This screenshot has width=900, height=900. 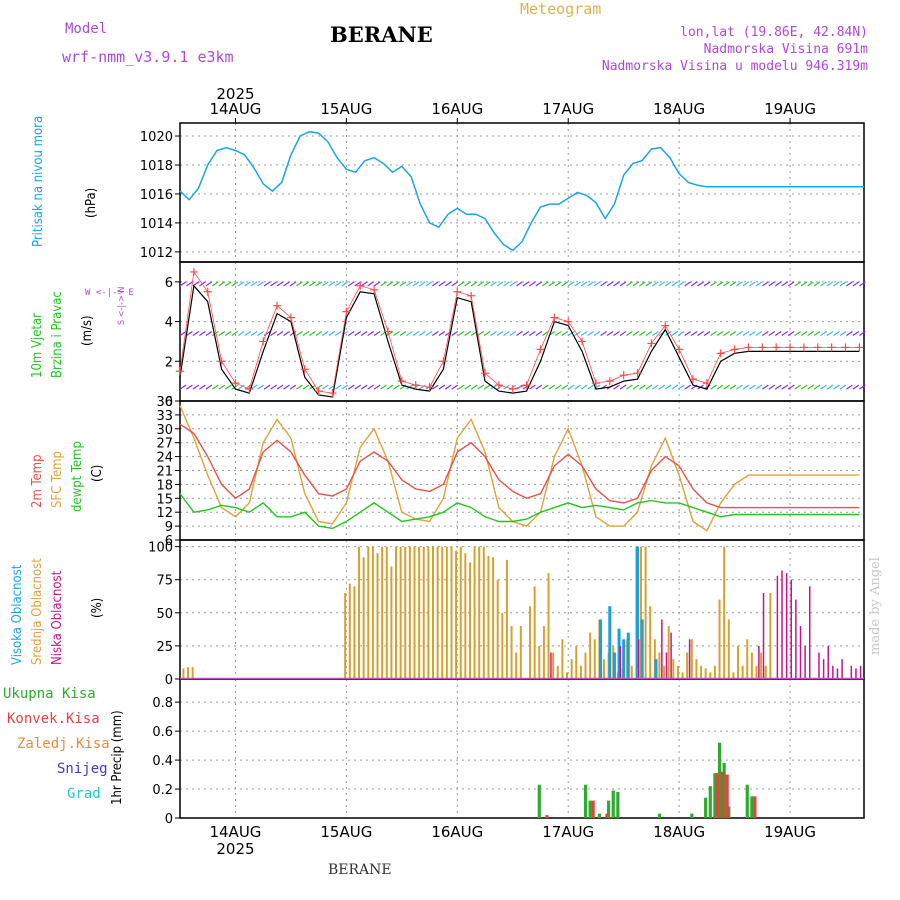 I want to click on wind-gust-line, so click(x=519, y=332).